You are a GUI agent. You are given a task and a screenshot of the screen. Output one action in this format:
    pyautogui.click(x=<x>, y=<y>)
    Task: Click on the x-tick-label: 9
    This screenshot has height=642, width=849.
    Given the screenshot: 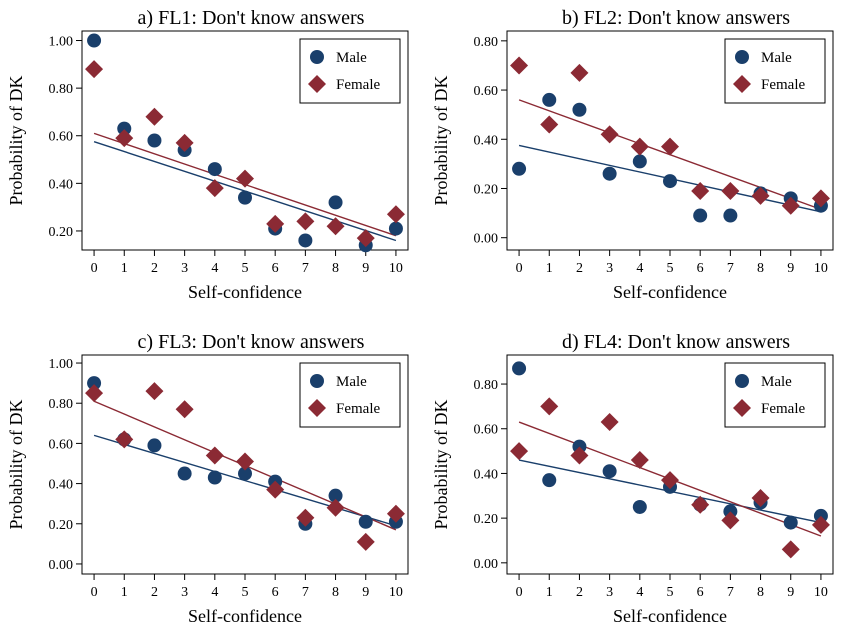 What is the action you would take?
    pyautogui.click(x=790, y=268)
    